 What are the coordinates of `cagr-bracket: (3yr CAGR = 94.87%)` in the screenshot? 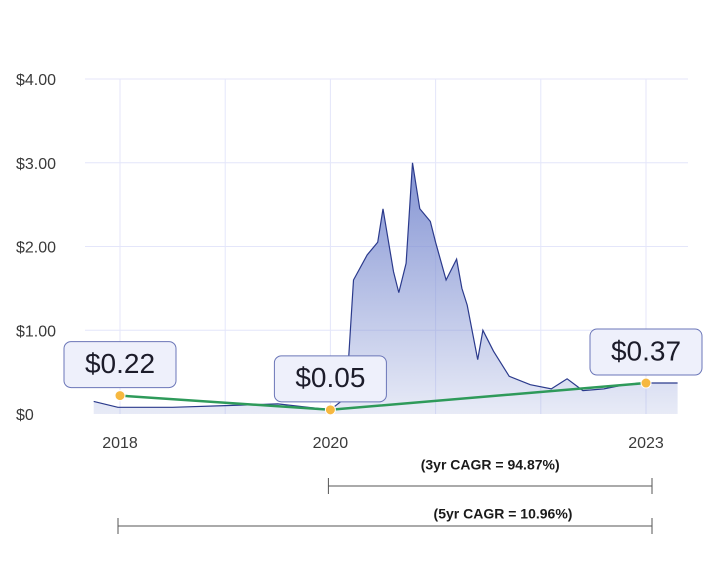 It's located at (490, 475).